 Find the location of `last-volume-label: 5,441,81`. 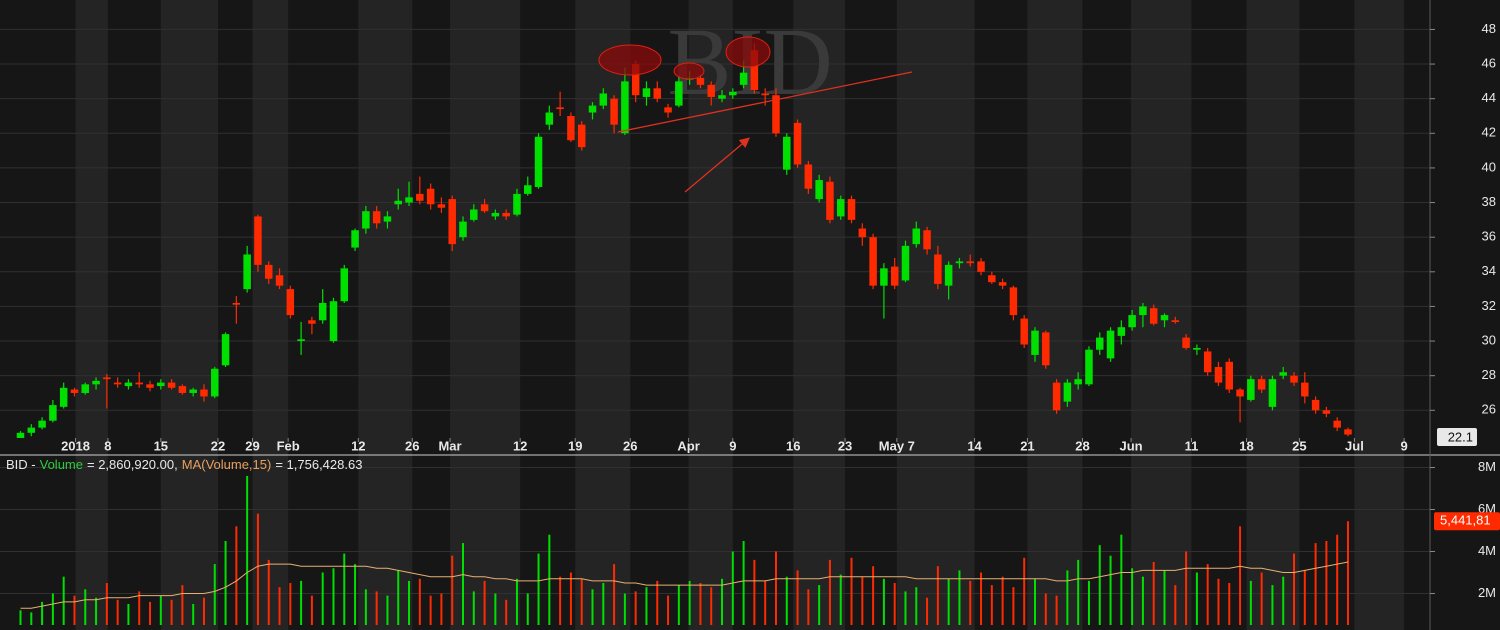

last-volume-label: 5,441,81 is located at coordinates (1465, 520).